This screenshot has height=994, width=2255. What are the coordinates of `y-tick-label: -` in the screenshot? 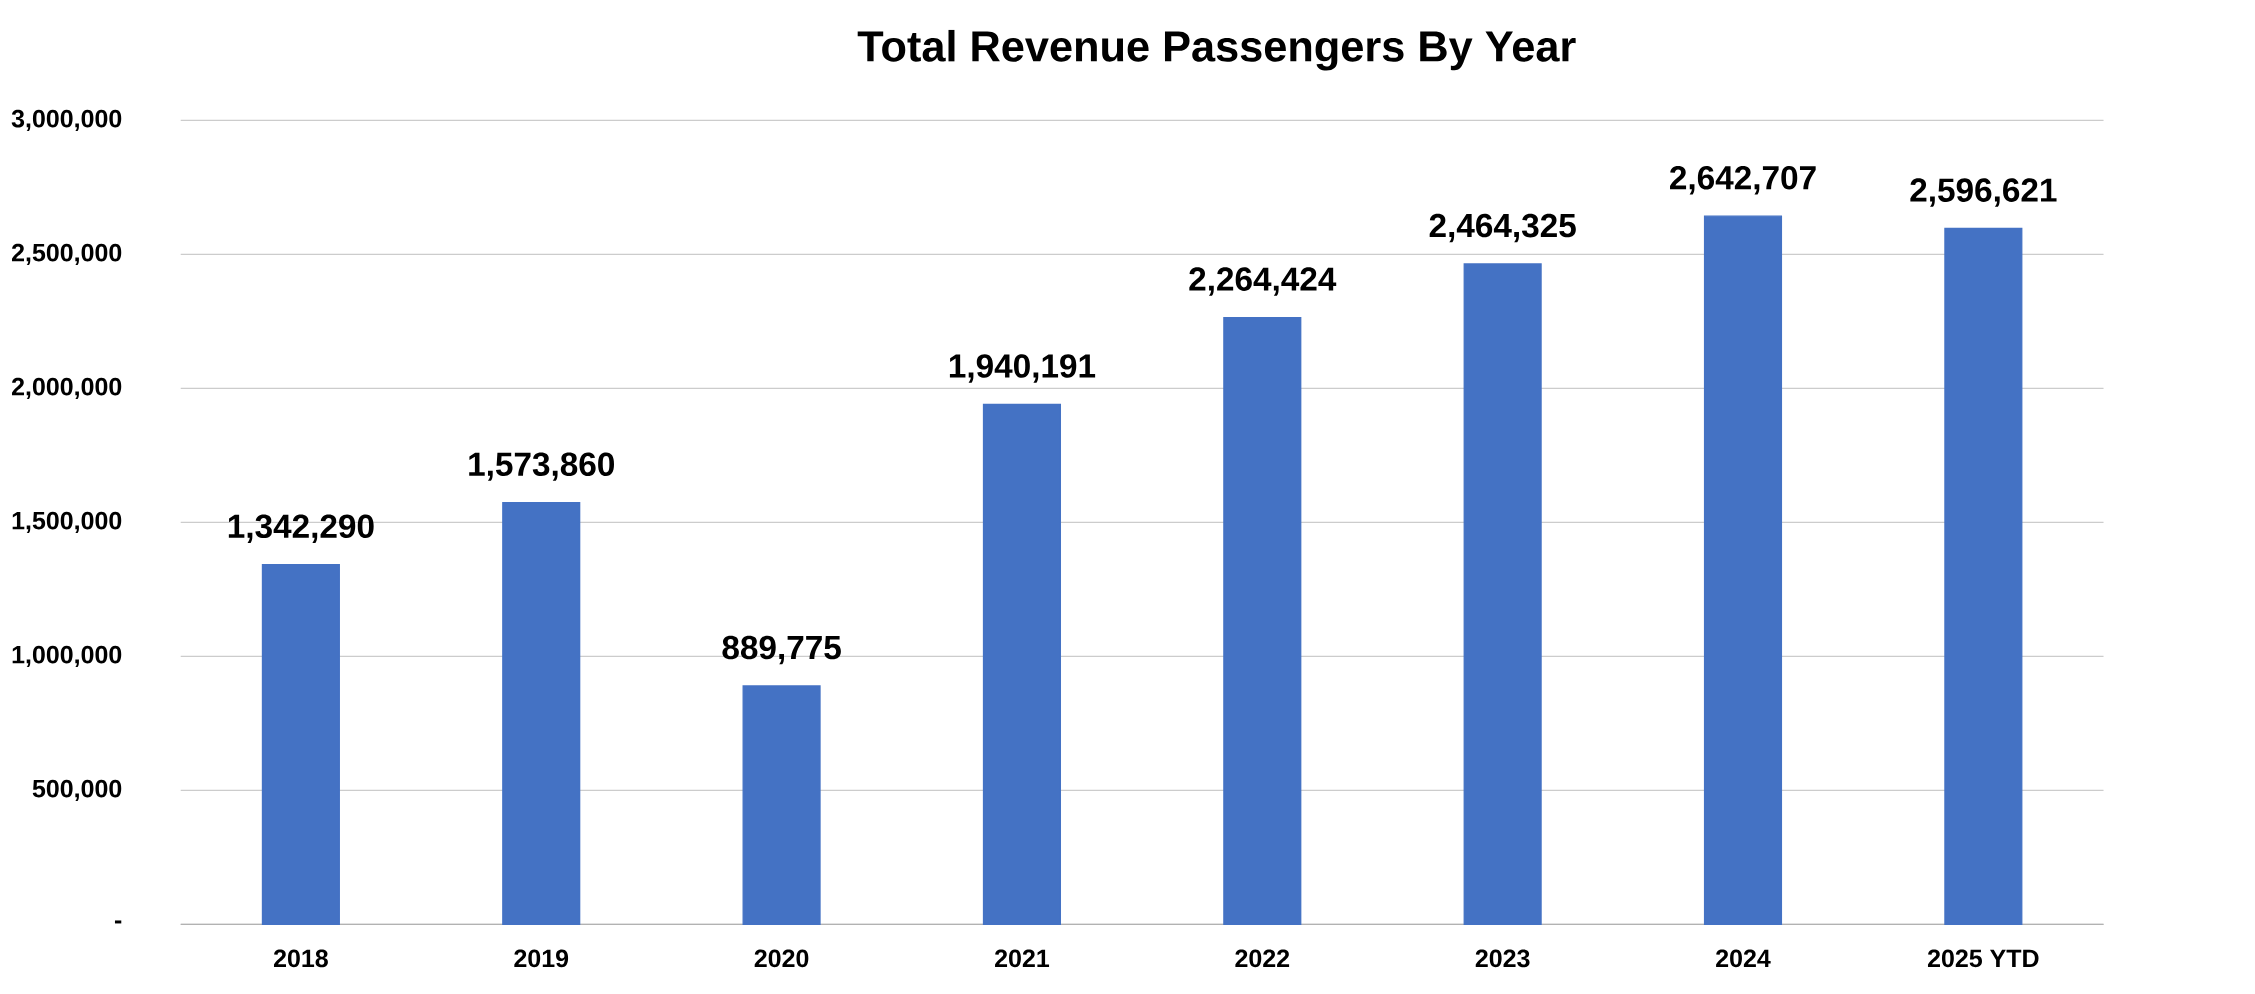 It's located at (118, 922).